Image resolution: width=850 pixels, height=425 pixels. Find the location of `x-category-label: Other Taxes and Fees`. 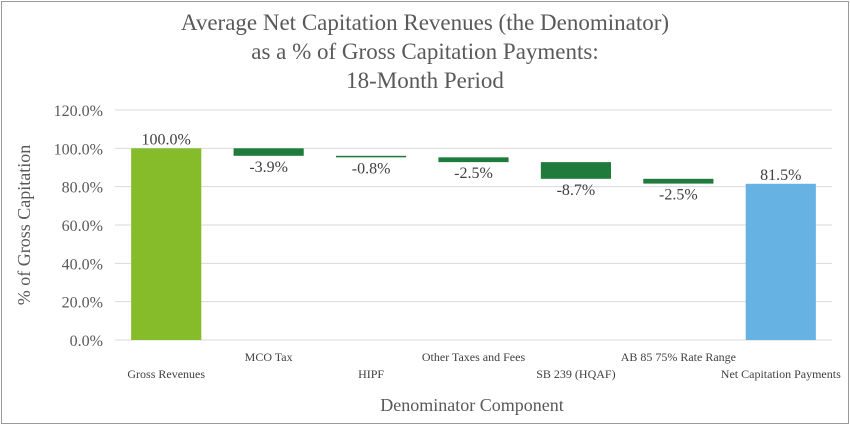

x-category-label: Other Taxes and Fees is located at coordinates (474, 357).